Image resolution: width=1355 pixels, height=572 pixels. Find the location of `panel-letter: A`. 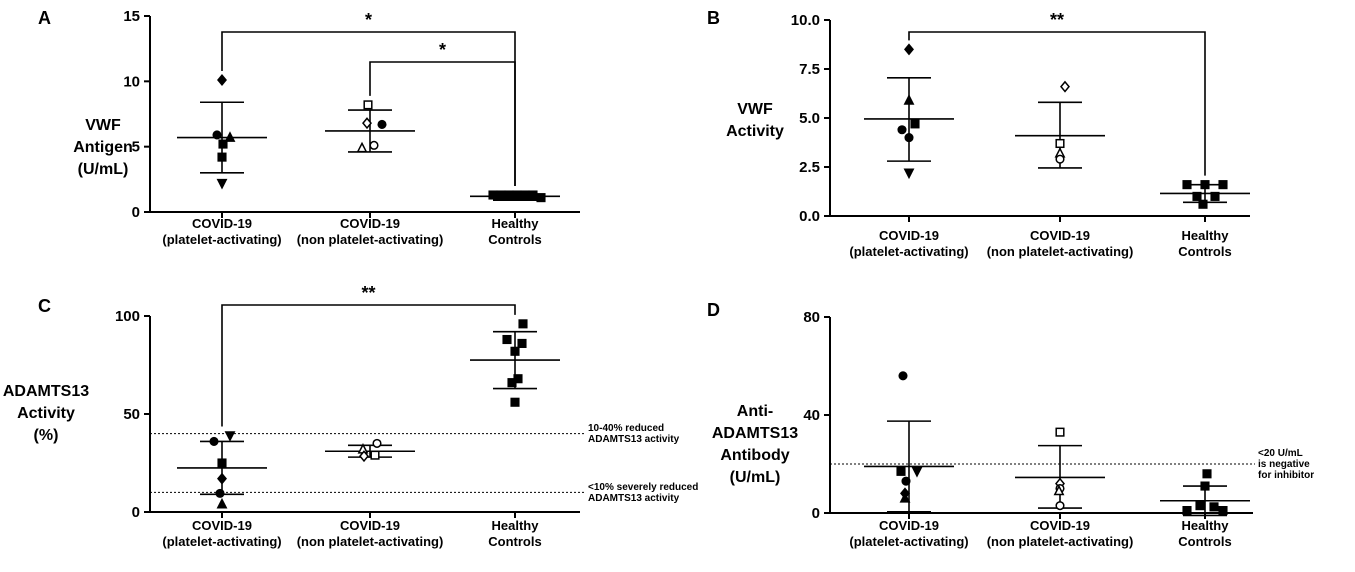

panel-letter: A is located at coordinates (44, 18).